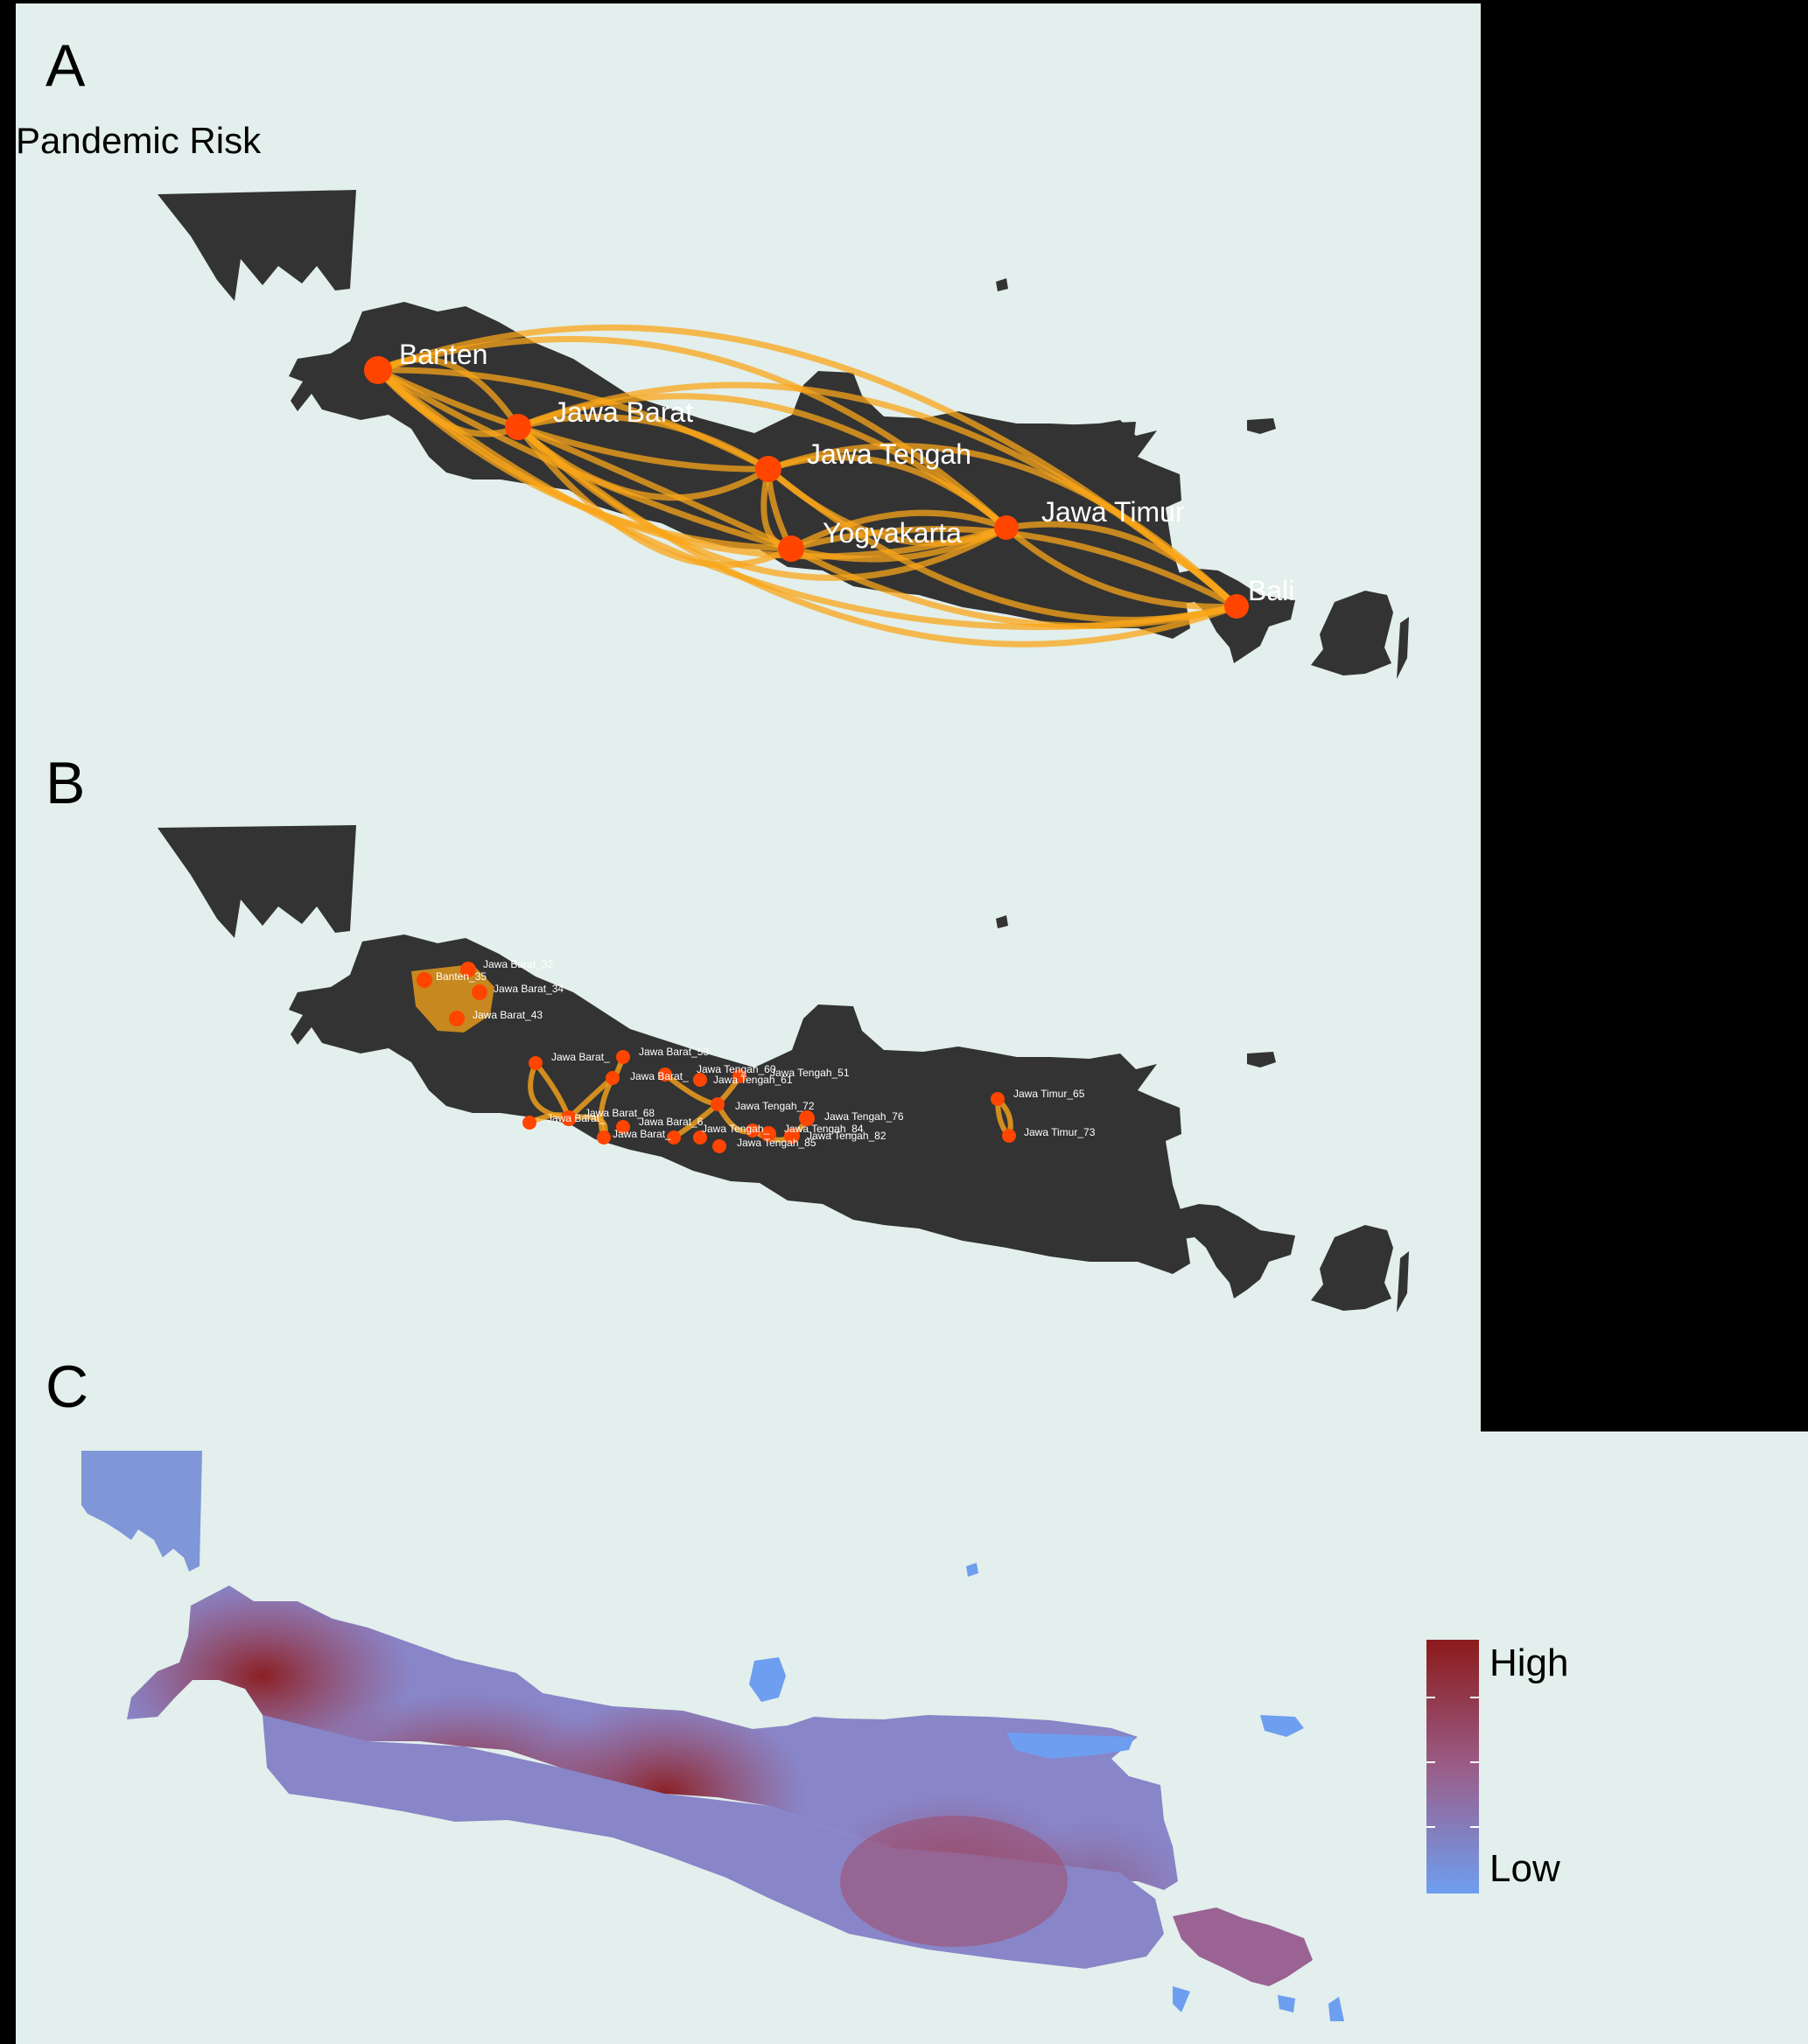 The height and width of the screenshot is (2044, 1808). What do you see at coordinates (846, 1136) in the screenshot?
I see `label-jt82: Jawa Tengah_82` at bounding box center [846, 1136].